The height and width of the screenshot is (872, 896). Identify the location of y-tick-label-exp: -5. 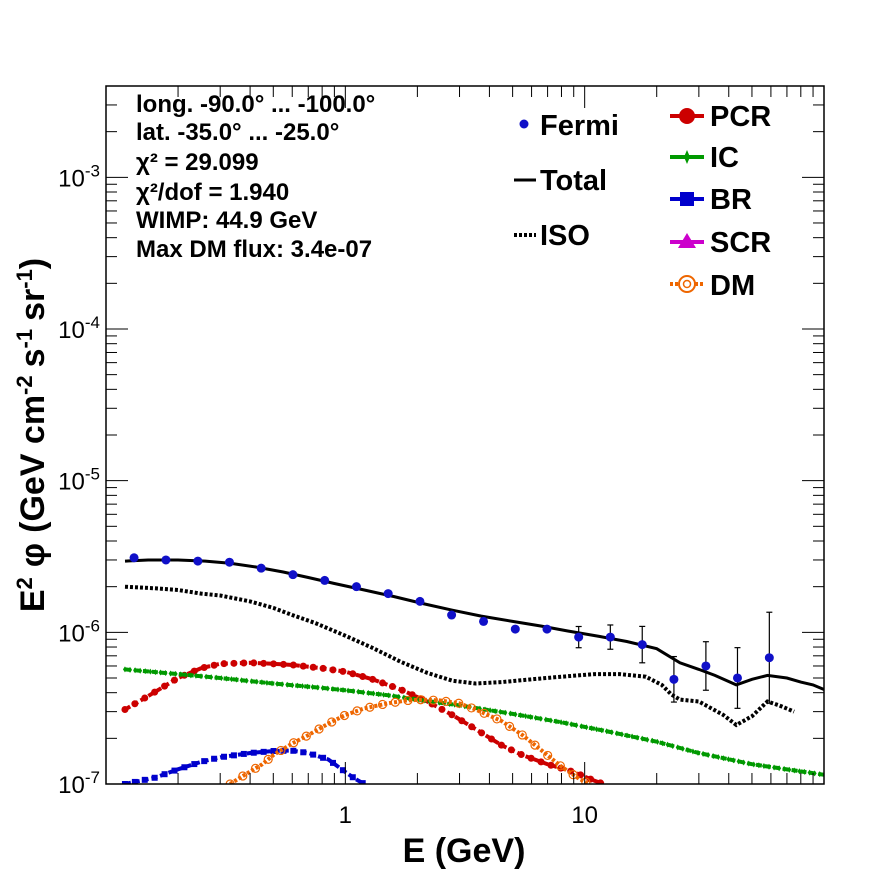
(92, 474).